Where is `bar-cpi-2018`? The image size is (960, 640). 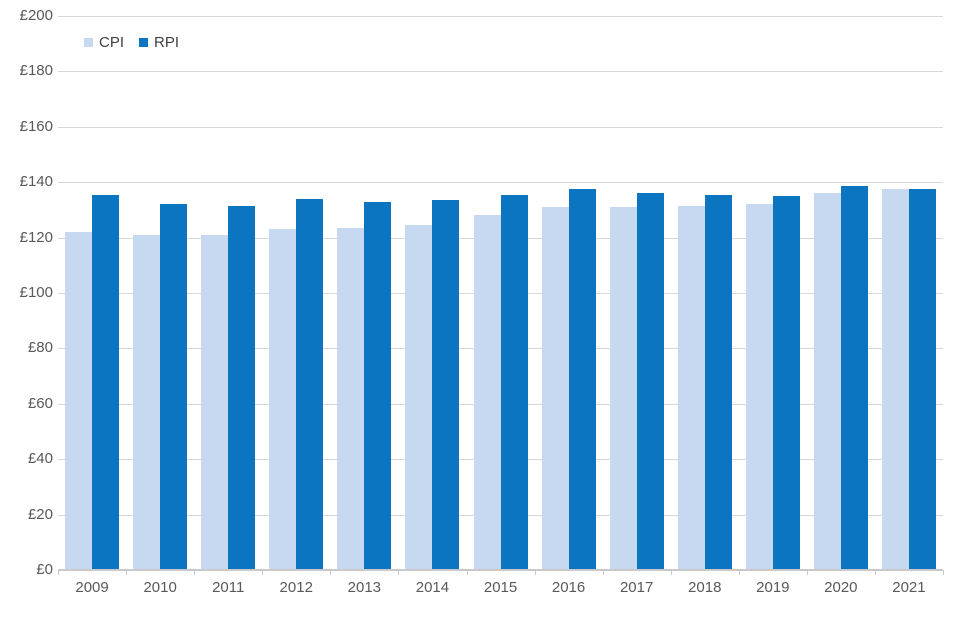
bar-cpi-2018 is located at coordinates (691, 387).